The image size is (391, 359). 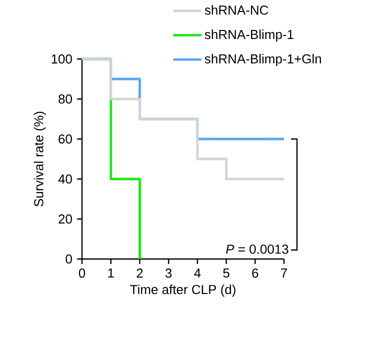 I want to click on x-axis-title: Time after CLP (d), so click(x=183, y=290).